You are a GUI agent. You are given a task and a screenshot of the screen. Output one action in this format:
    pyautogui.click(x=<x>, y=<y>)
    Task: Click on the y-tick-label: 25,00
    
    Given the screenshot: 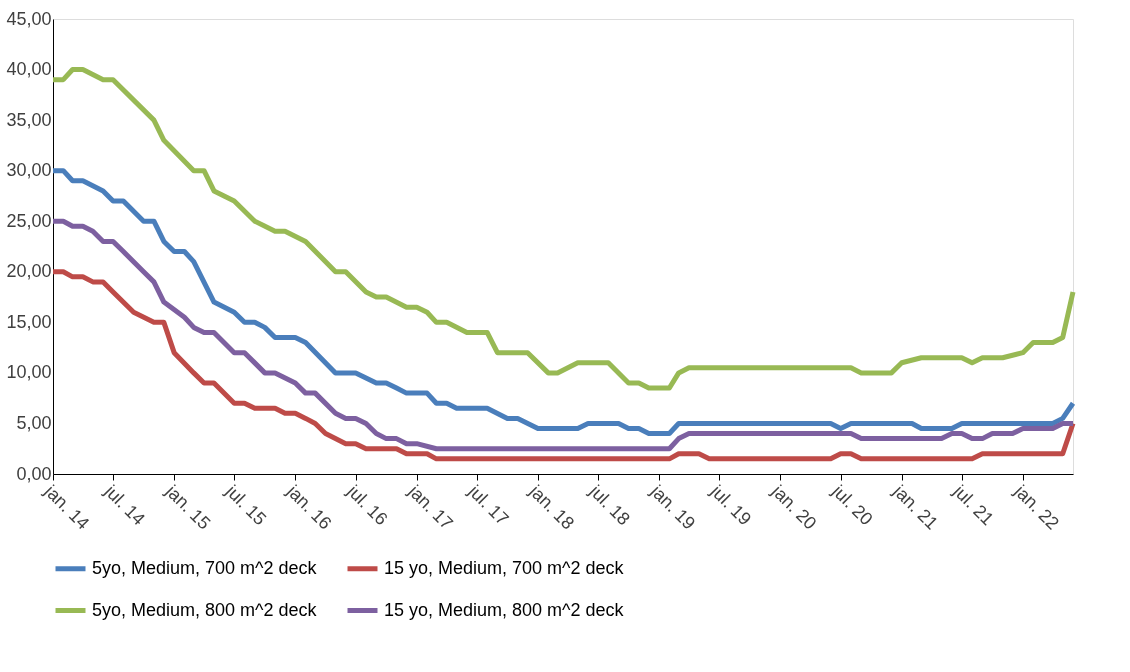 What is the action you would take?
    pyautogui.click(x=29, y=220)
    